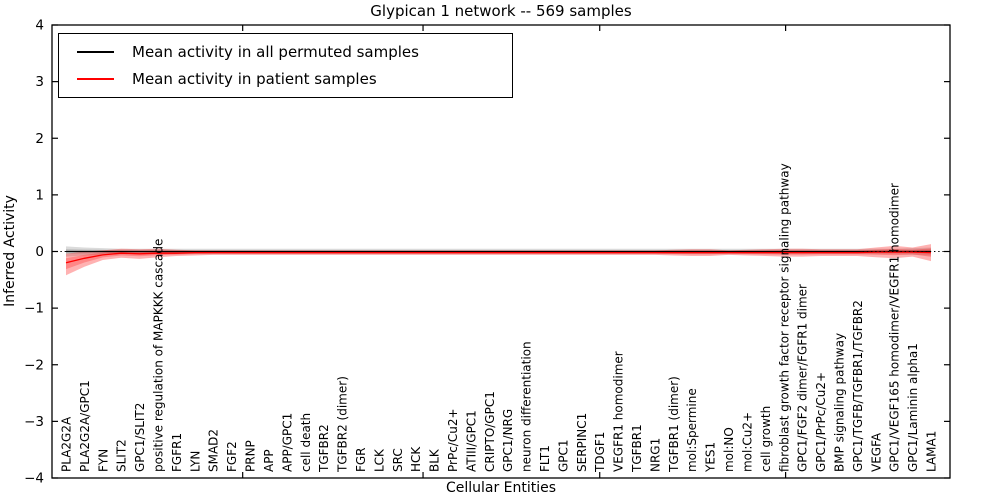  Describe the element at coordinates (95, 79) in the screenshot. I see `legend-line-patient` at that location.